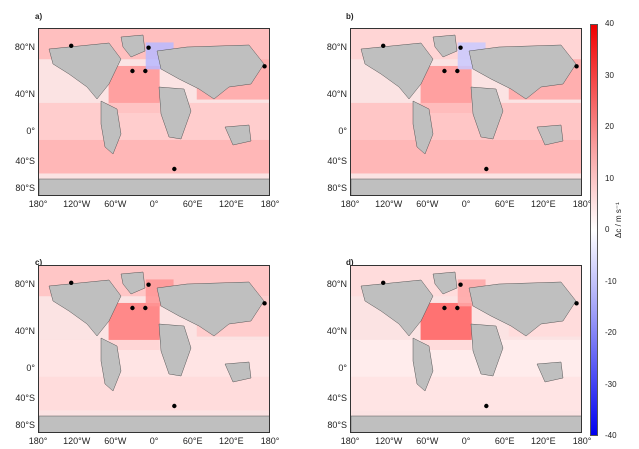  Describe the element at coordinates (609, 75) in the screenshot. I see `colorbar-tick-label: 30` at that location.